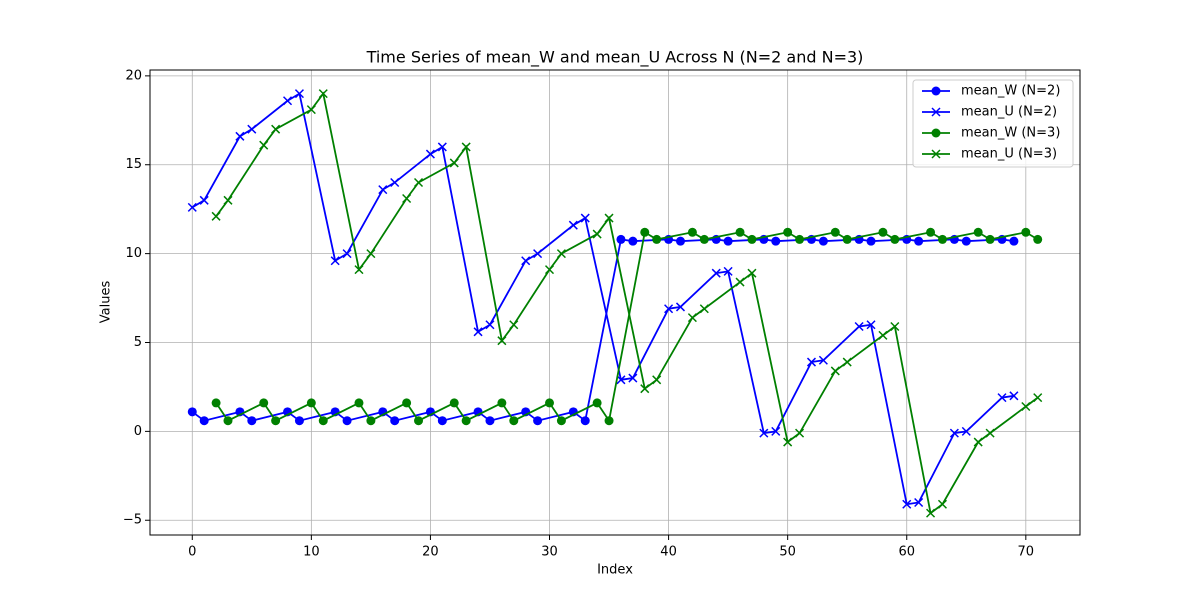  I want to click on y-tick-label: 0, so click(138, 431).